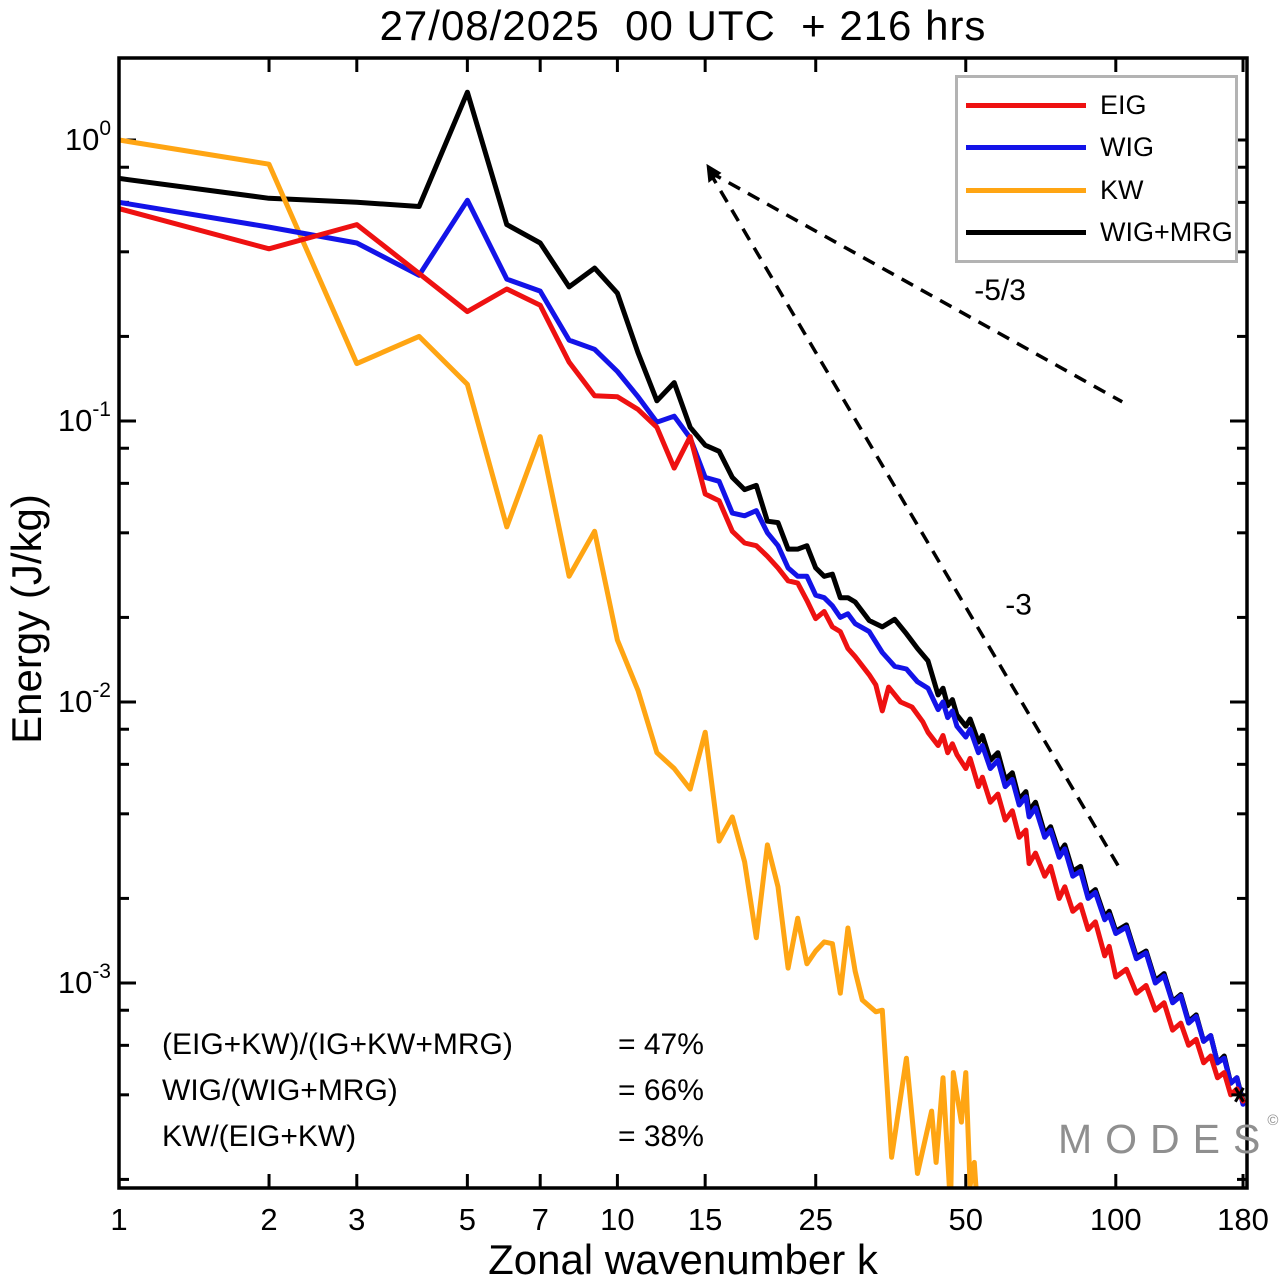 The image size is (1280, 1284). Describe the element at coordinates (683, 25) in the screenshot. I see `page-title: 27/08/2025 00 UTC + 216 hrs` at that location.